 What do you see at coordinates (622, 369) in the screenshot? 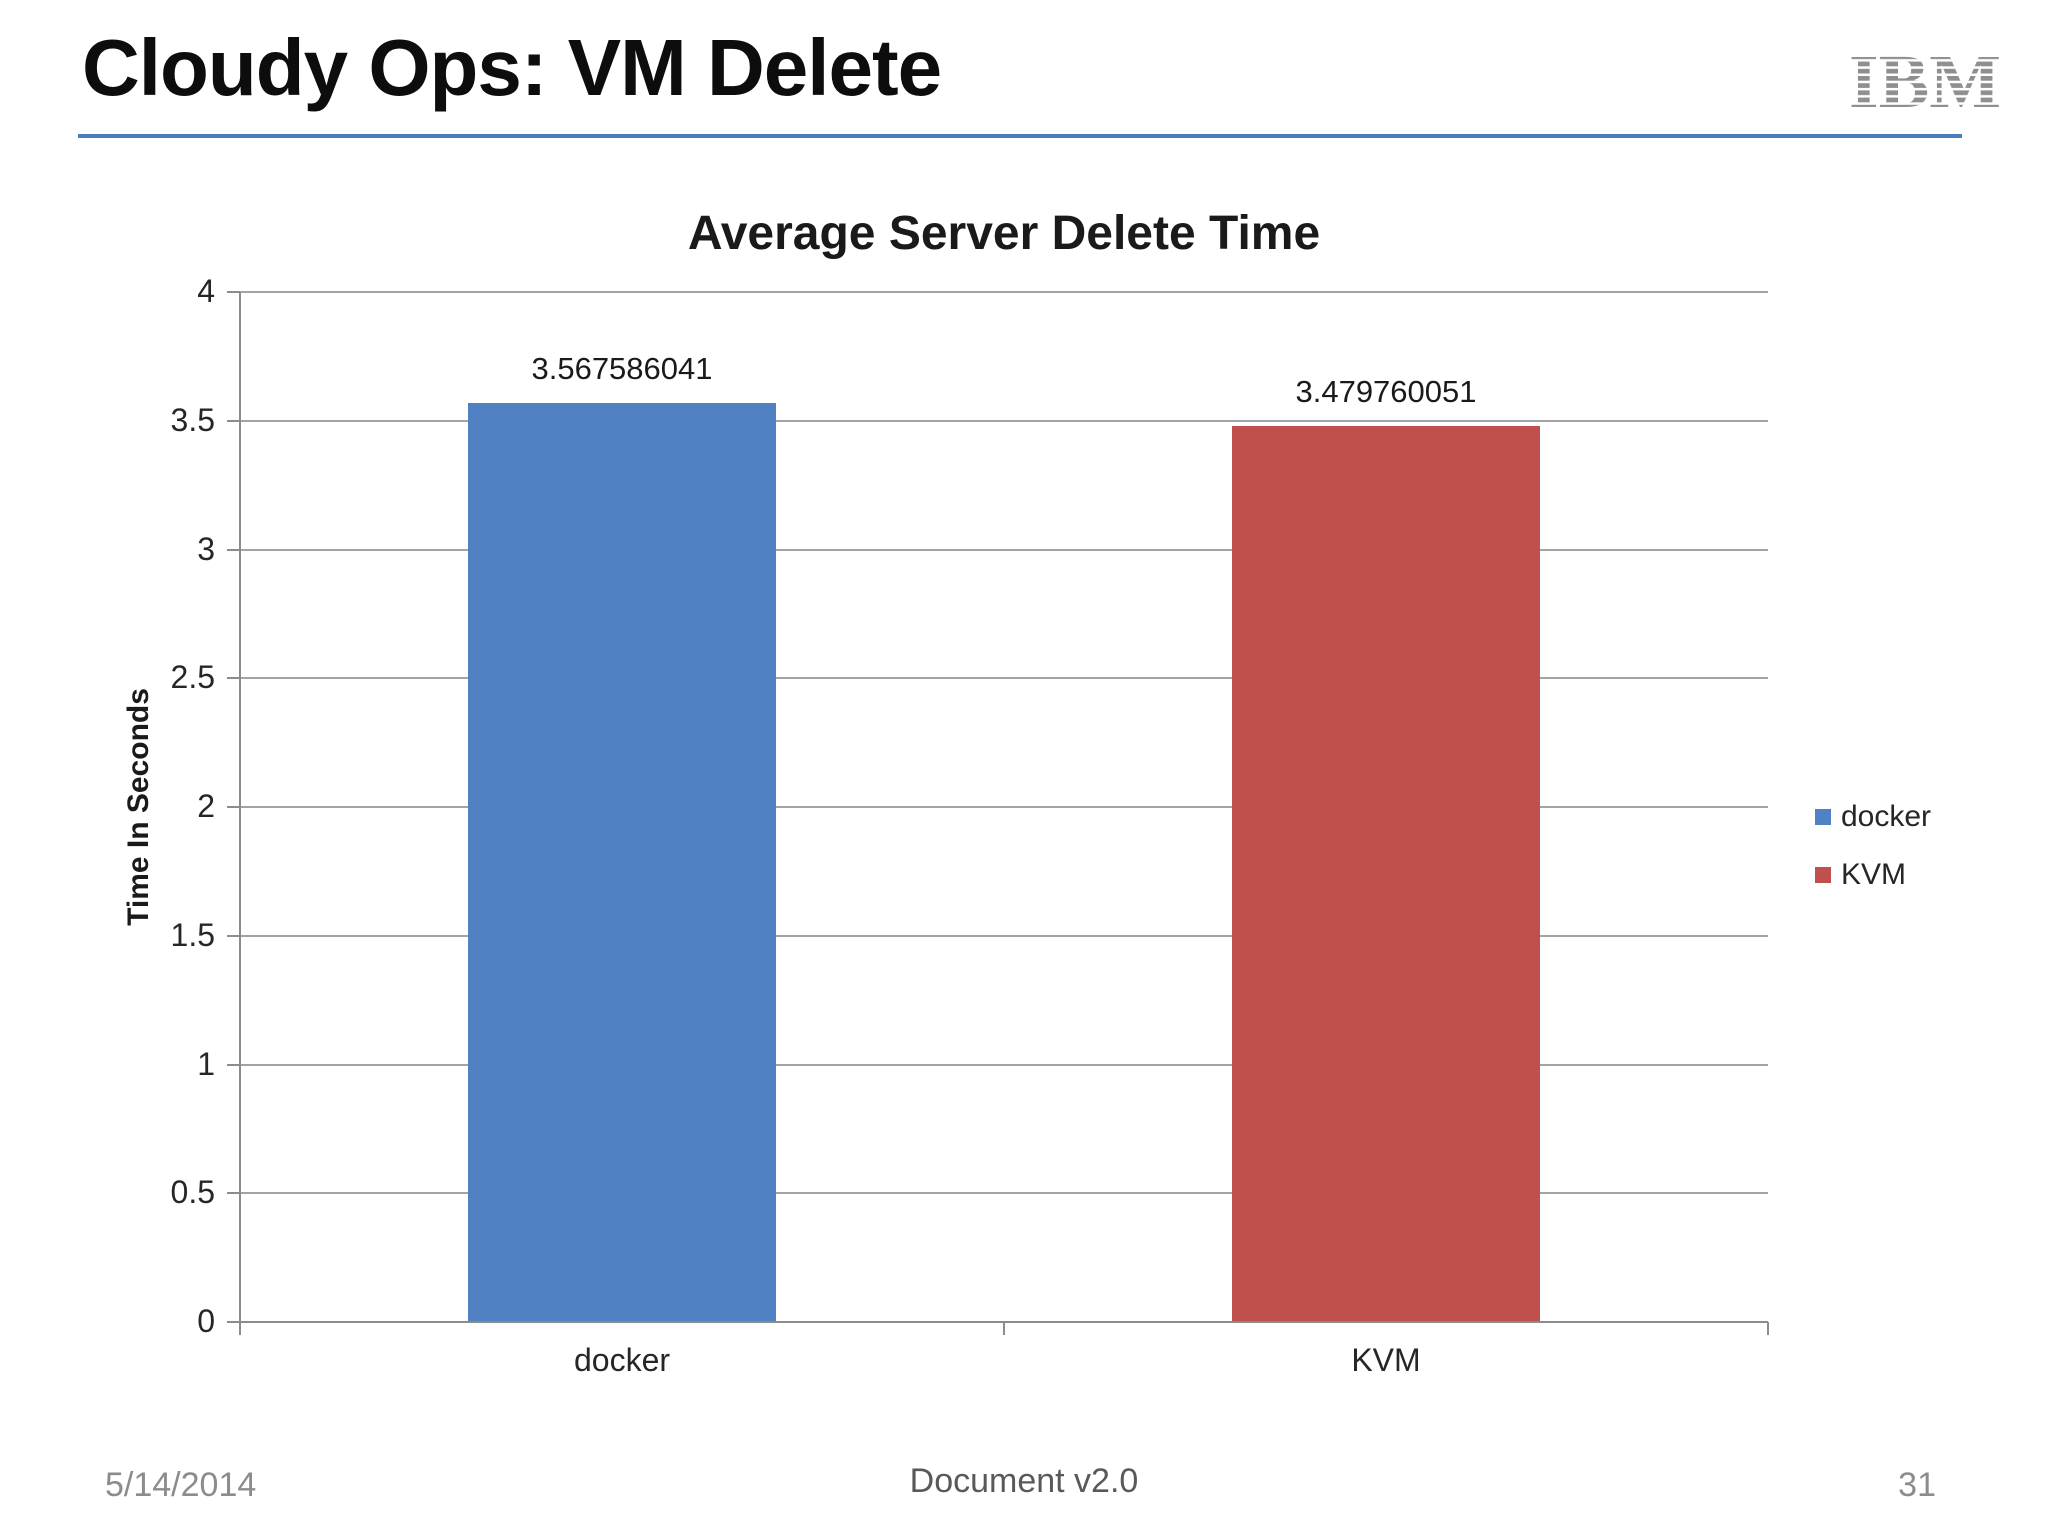
I see `bar-value-label: 3.567586041` at bounding box center [622, 369].